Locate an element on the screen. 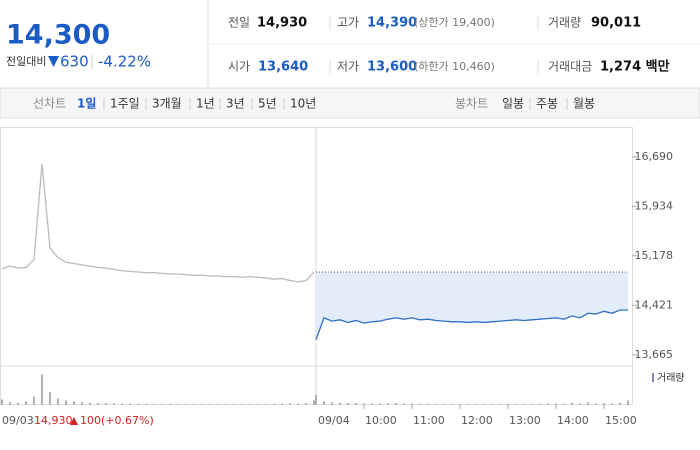 This screenshot has width=700, height=450. legend-label: 거래량 is located at coordinates (671, 378).